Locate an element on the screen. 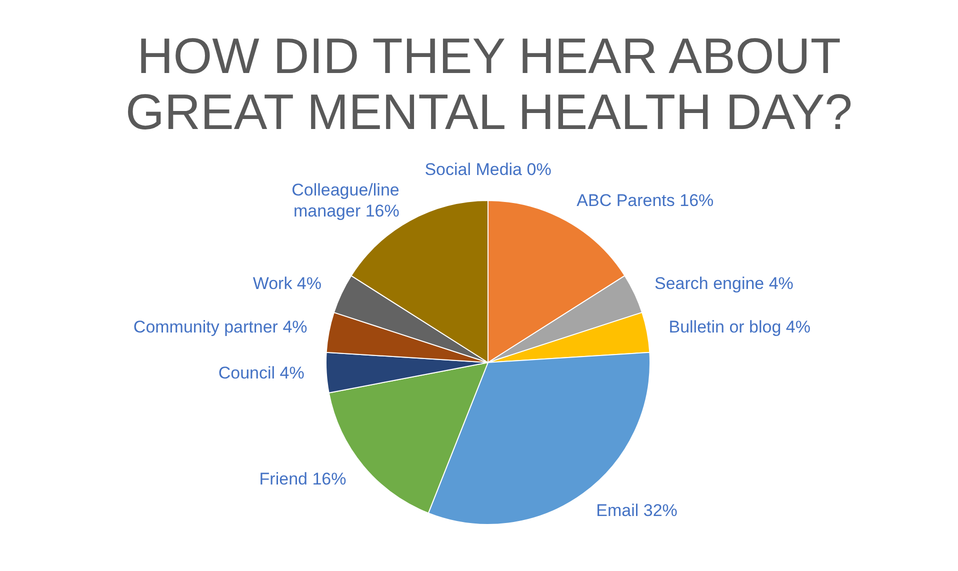  slice-label: Colleague/line manager 16% is located at coordinates (346, 200).